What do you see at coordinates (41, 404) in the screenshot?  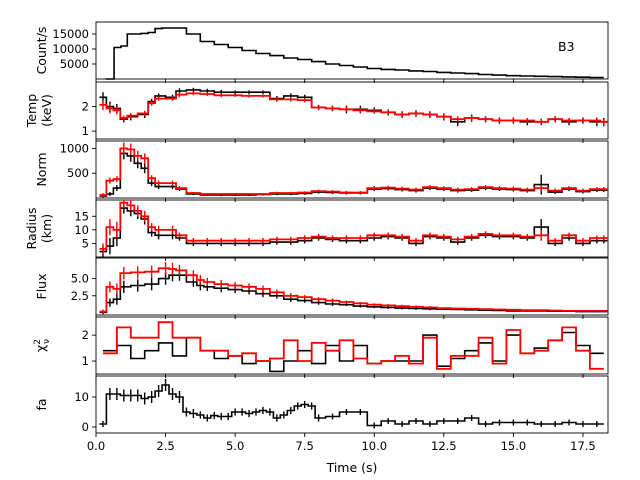 I see `y-axis-label: fa` at bounding box center [41, 404].